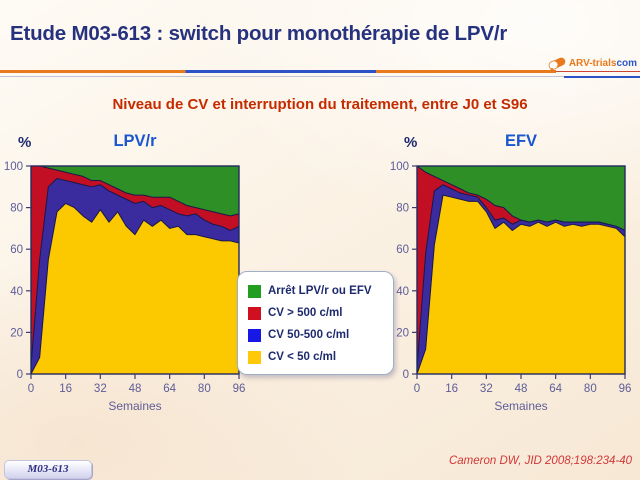 This screenshot has height=480, width=640. I want to click on header-divider-bottom-right, so click(602, 77).